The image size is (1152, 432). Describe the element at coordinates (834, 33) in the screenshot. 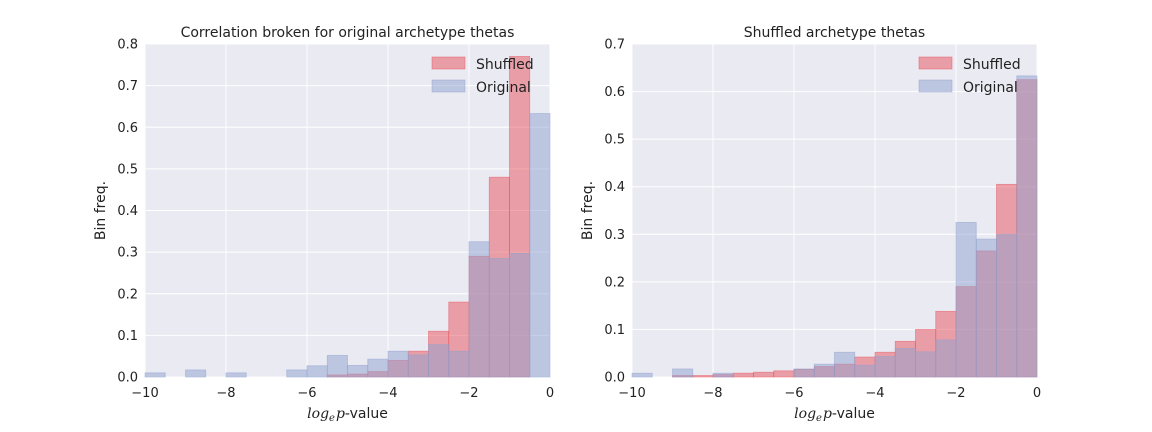

I see `chart-title: Shuffled archetype thetas` at that location.